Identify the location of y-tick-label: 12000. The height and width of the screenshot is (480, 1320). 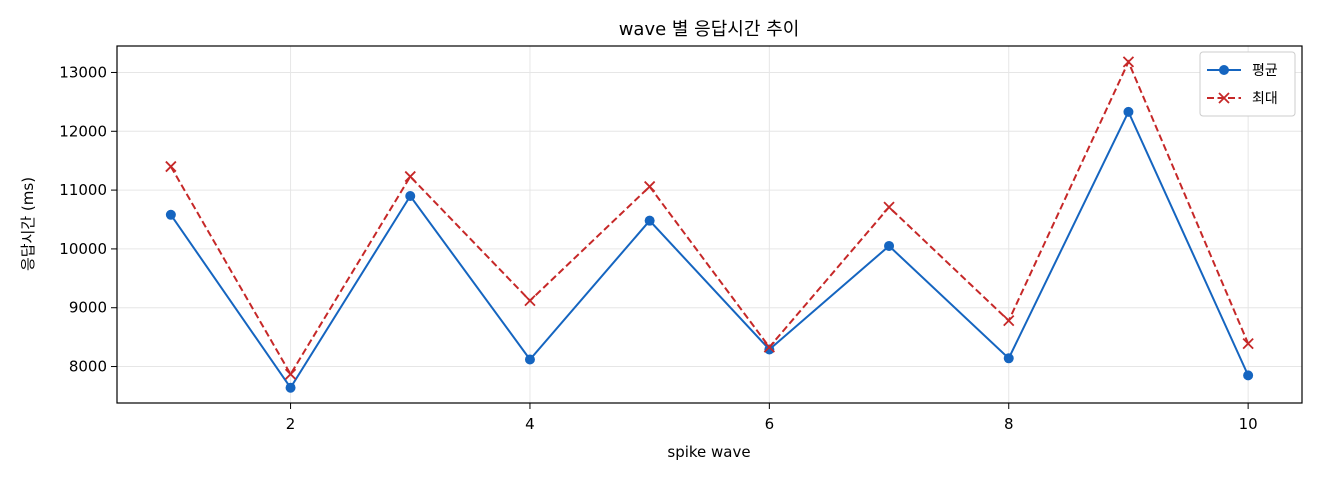
(83, 131).